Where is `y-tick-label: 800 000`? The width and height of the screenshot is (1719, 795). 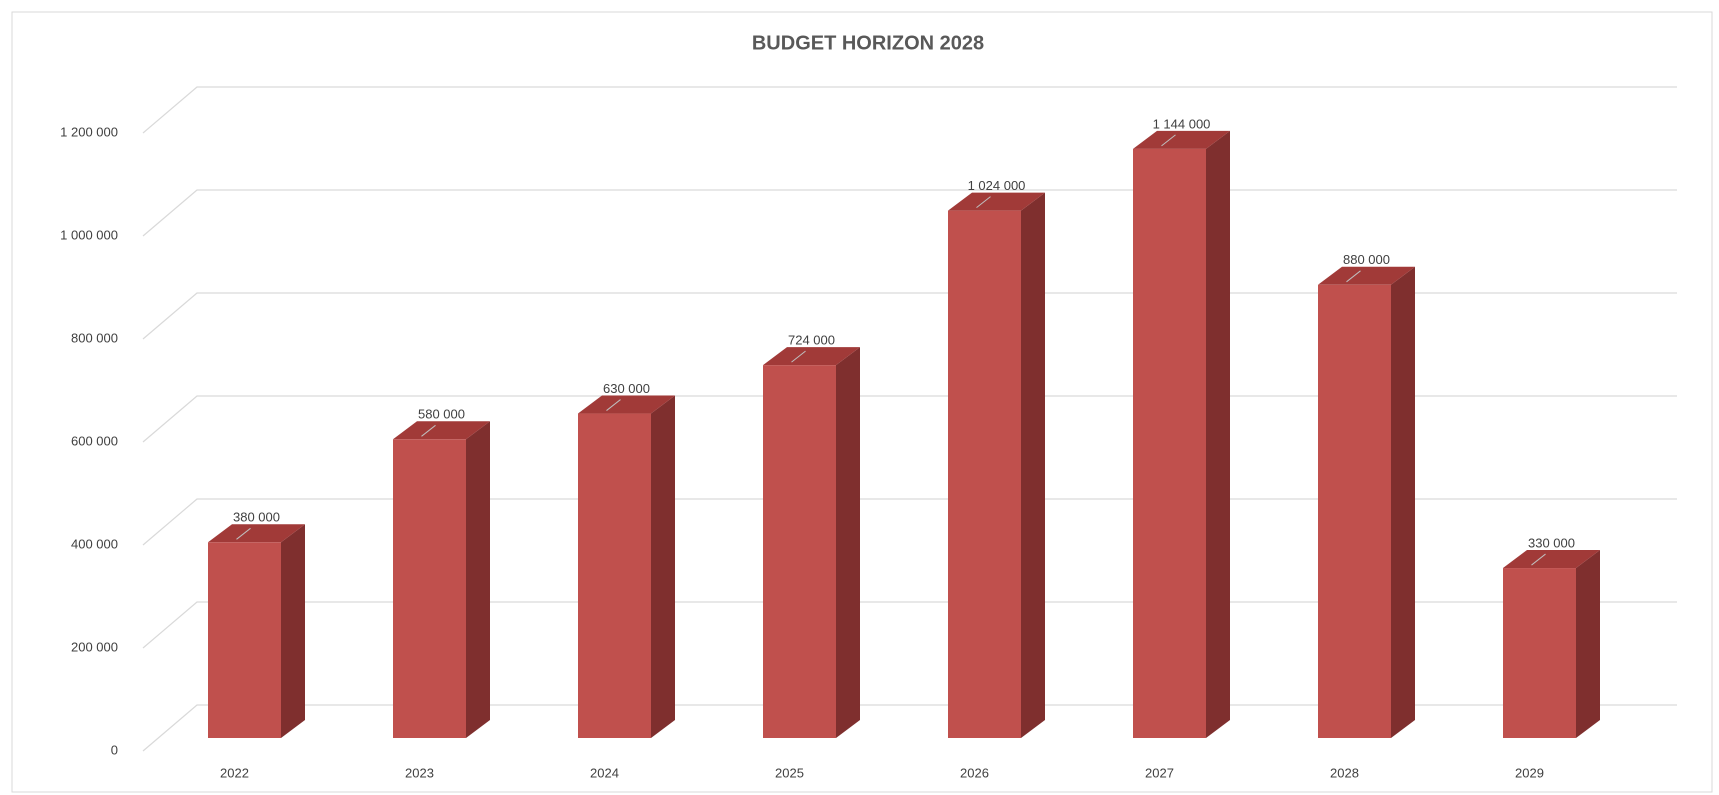
y-tick-label: 800 000 is located at coordinates (94, 337).